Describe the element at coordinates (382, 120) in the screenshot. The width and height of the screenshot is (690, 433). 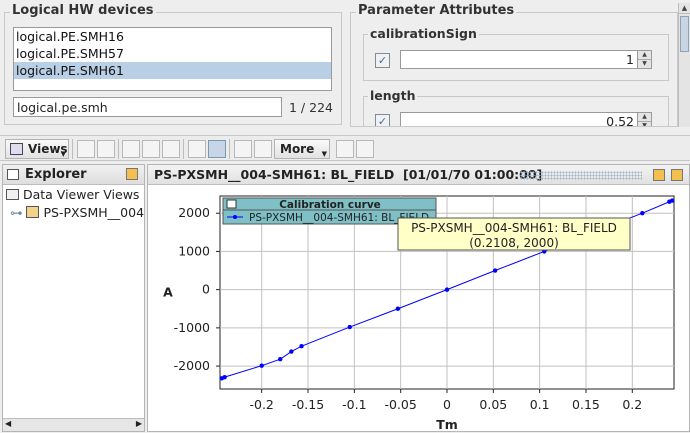
I see `length-checkbox: ✓` at that location.